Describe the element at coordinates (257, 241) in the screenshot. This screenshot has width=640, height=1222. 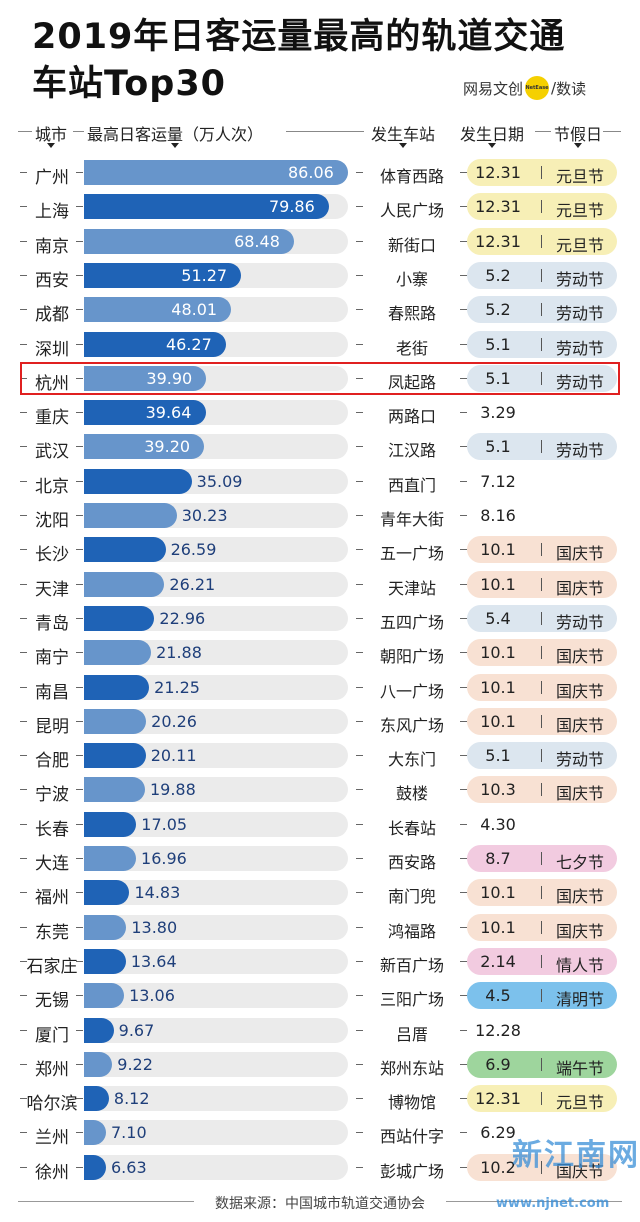
I see `value-label: 68.48` at that location.